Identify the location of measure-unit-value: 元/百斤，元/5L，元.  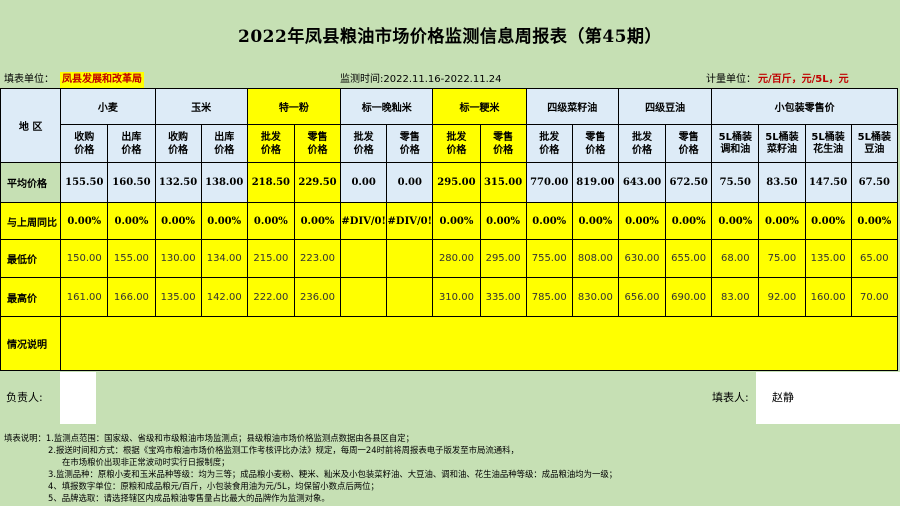
(803, 79).